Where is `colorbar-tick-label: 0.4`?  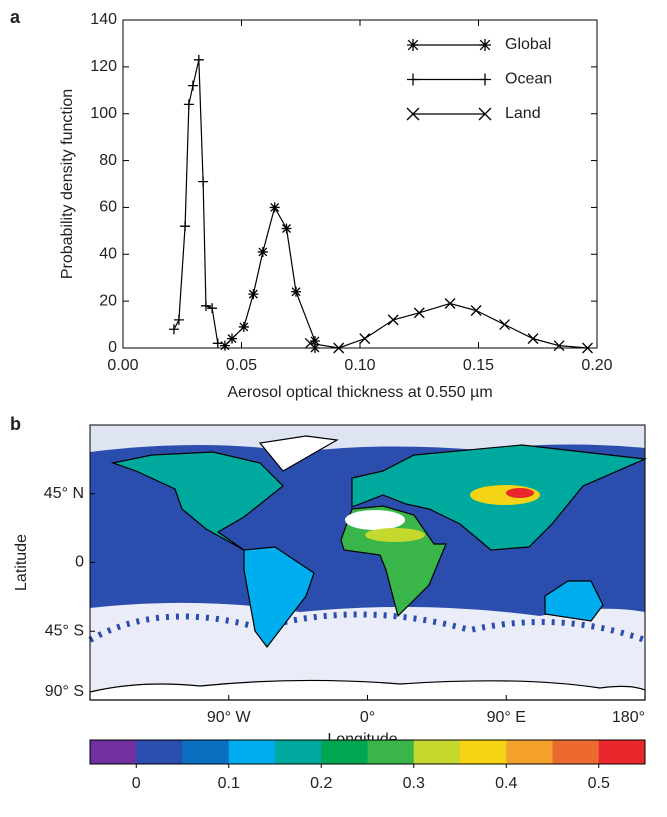 colorbar-tick-label: 0.4 is located at coordinates (506, 783).